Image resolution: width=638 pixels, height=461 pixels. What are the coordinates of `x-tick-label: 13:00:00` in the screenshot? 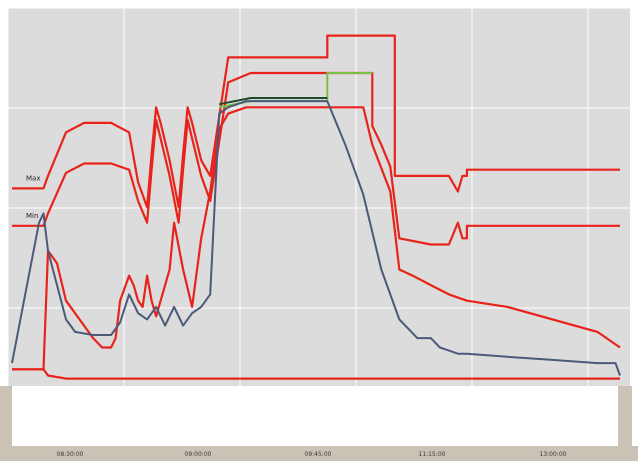 It's located at (553, 454).